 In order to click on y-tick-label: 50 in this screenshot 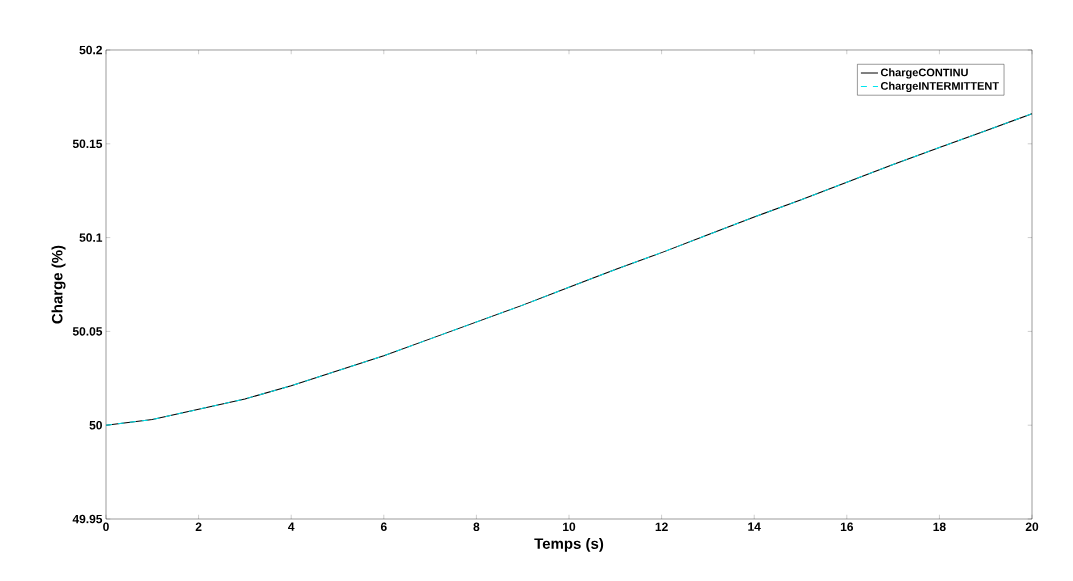, I will do `click(95, 425)`.